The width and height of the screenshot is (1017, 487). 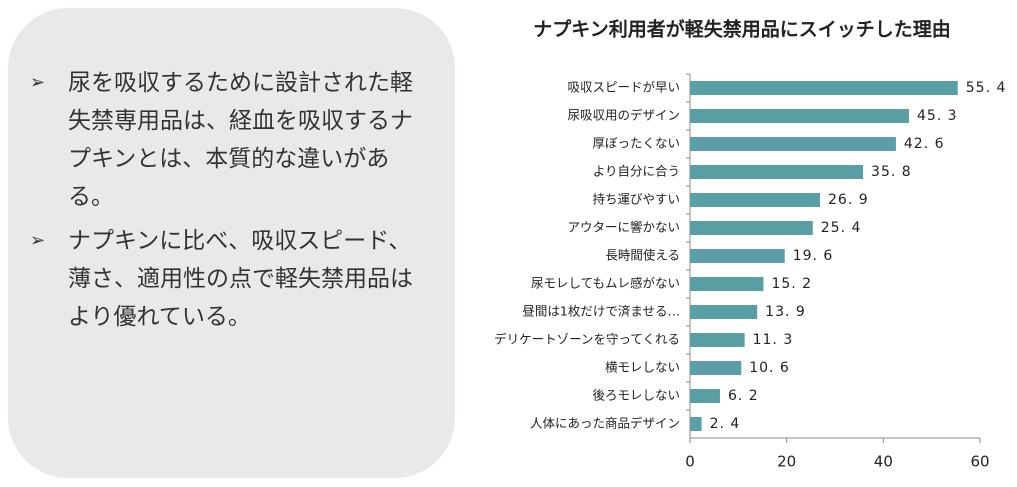 I want to click on y-tick-label: 後ろモレしない, so click(x=636, y=395).